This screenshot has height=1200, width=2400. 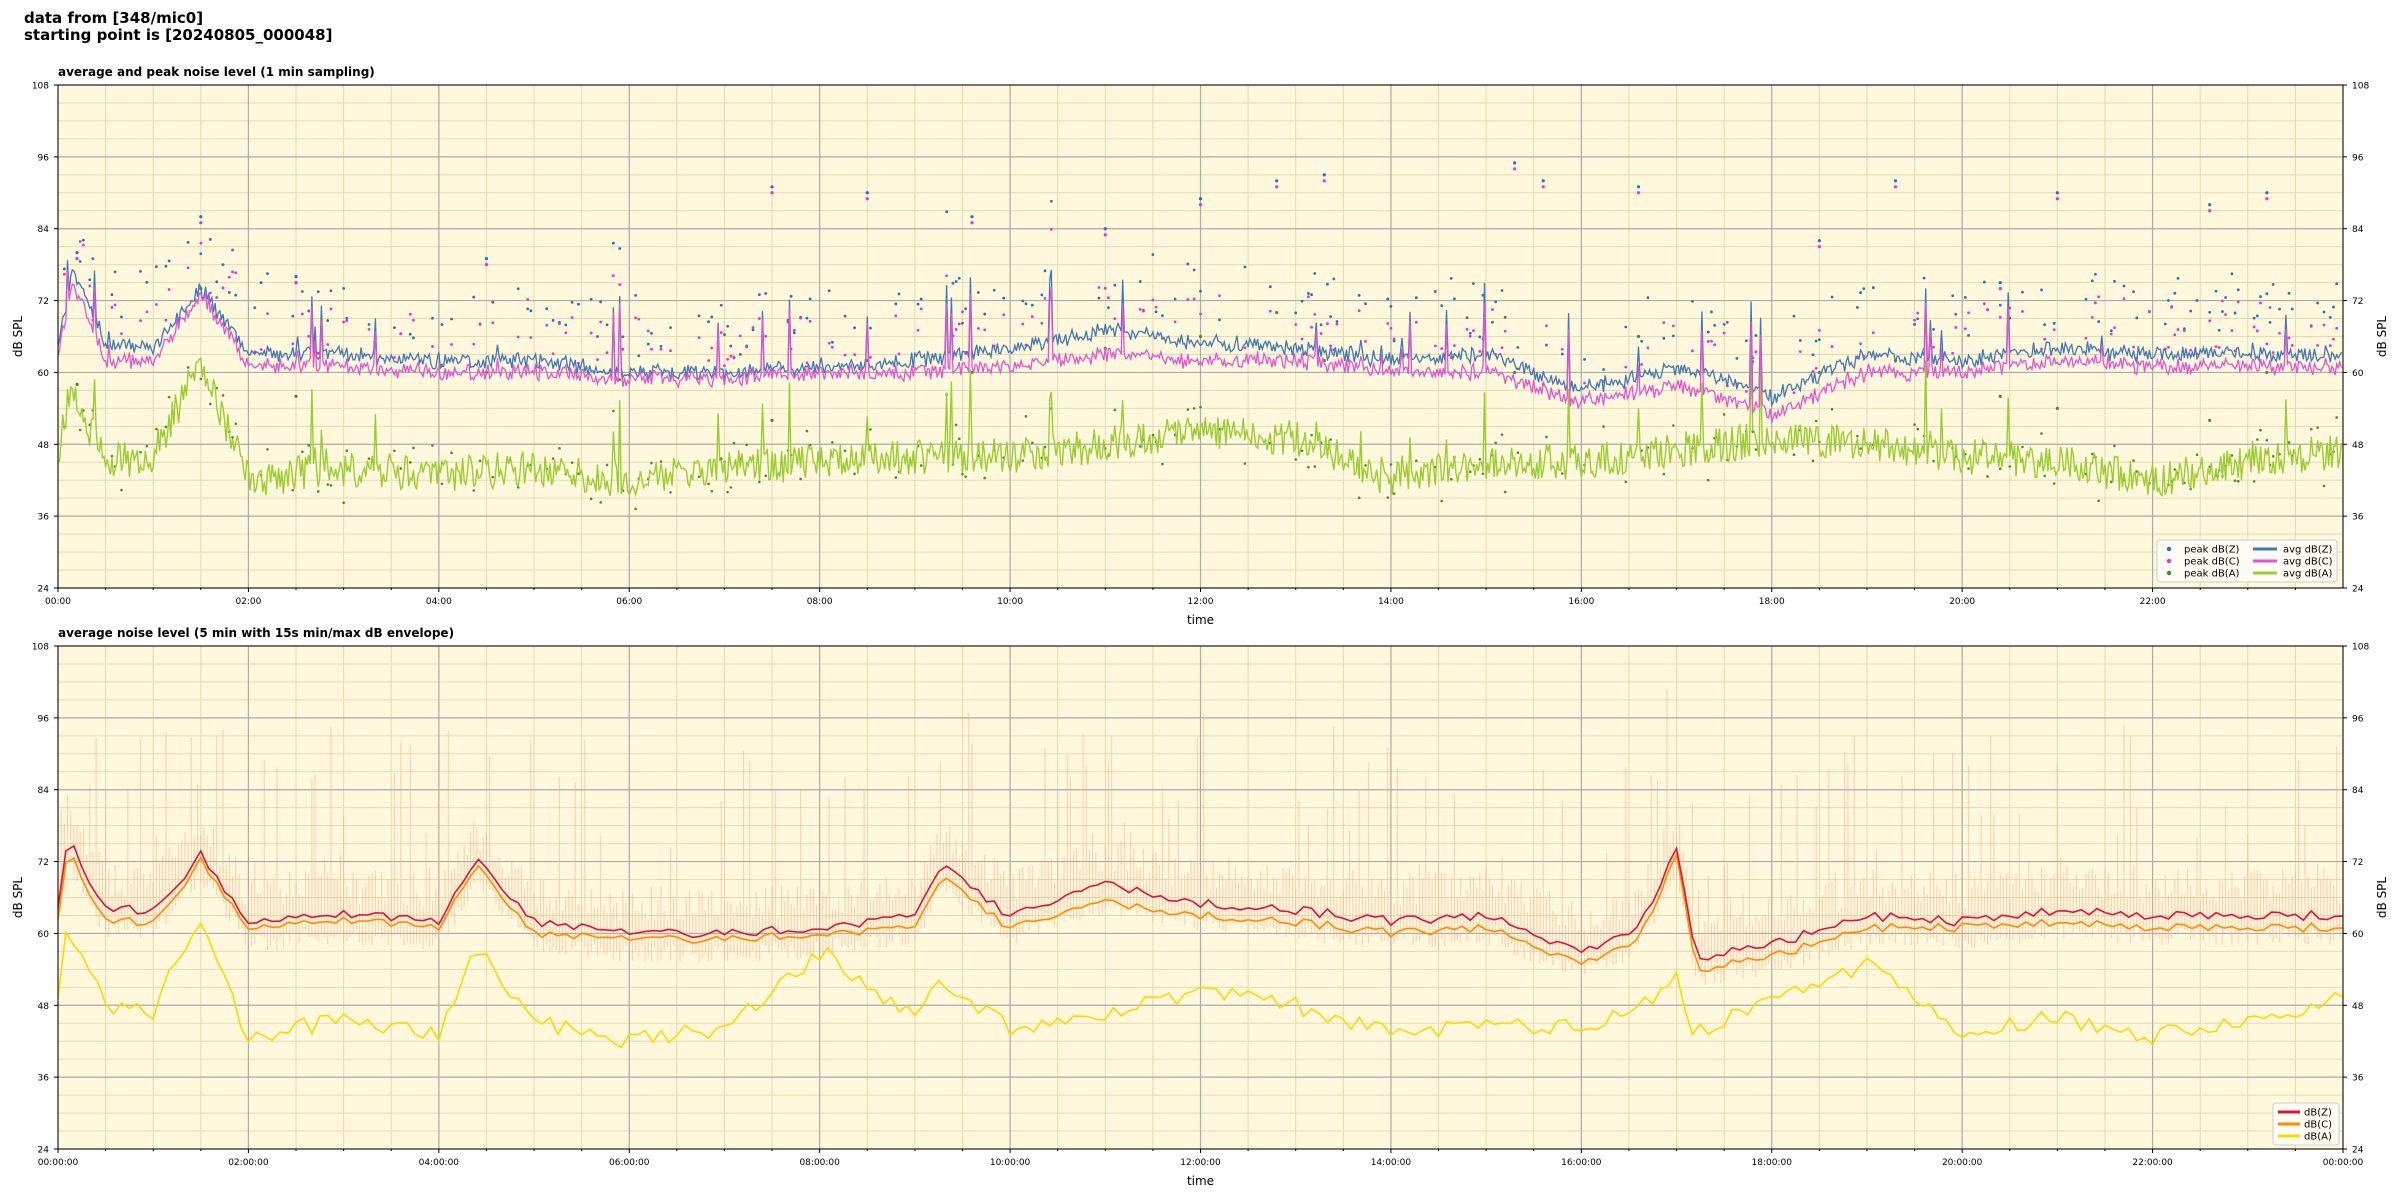 What do you see at coordinates (44, 791) in the screenshot?
I see `y-tick-label-left: 84` at bounding box center [44, 791].